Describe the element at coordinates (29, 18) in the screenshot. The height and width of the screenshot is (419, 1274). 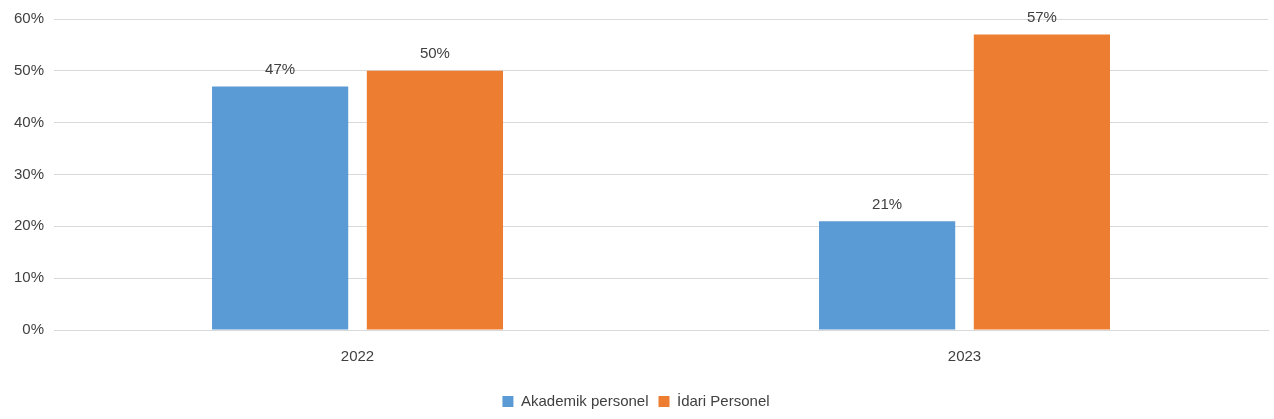
I see `y-tick-label: 60%` at that location.